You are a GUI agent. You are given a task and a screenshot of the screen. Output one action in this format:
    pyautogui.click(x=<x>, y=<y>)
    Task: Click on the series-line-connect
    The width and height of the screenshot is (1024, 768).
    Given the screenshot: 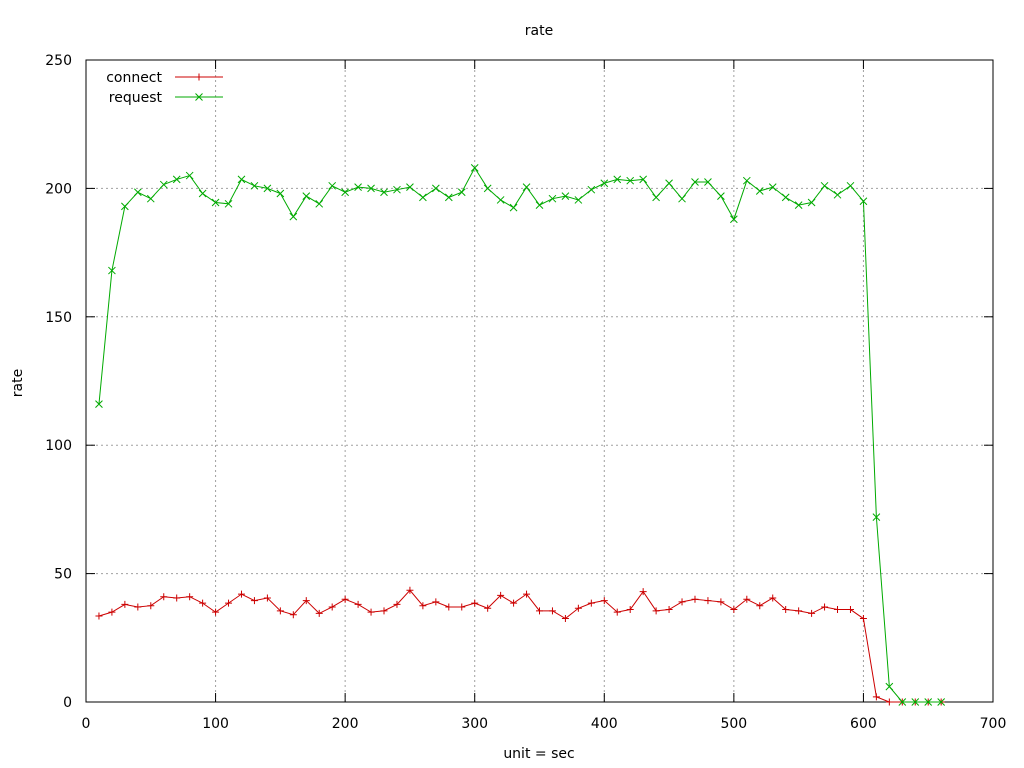 What is the action you would take?
    pyautogui.click(x=520, y=646)
    